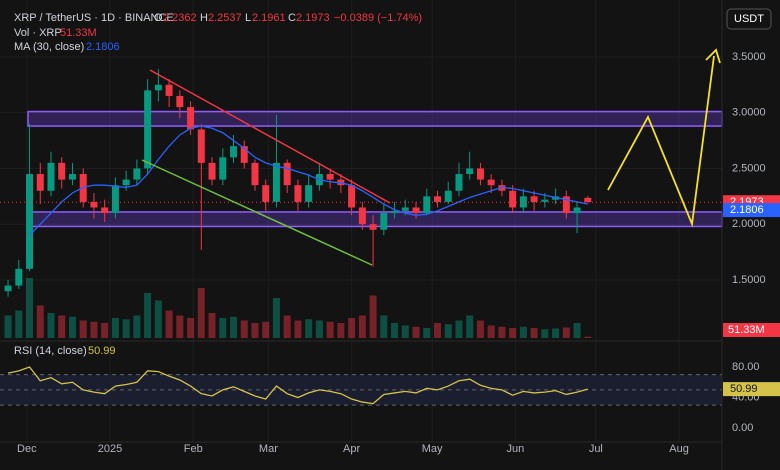 The height and width of the screenshot is (470, 780). Describe the element at coordinates (351, 449) in the screenshot. I see `x-tick-label: Apr` at that location.